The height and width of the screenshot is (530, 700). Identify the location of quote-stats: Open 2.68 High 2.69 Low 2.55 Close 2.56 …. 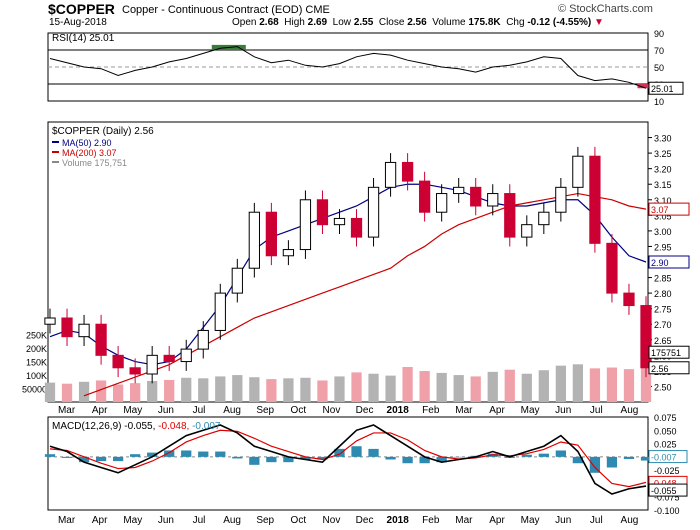
(418, 22).